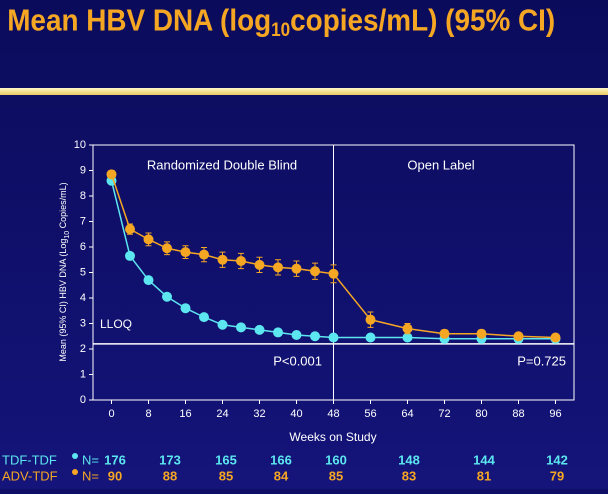 The width and height of the screenshot is (608, 494). Describe the element at coordinates (407, 414) in the screenshot. I see `x-tick-label: 64` at that location.